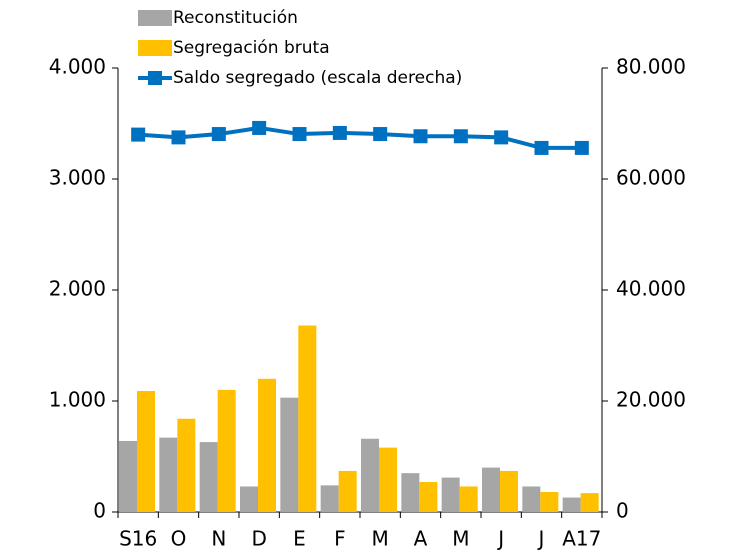 The image size is (734, 552). What do you see at coordinates (299, 539) in the screenshot?
I see `x-tick-label: E` at bounding box center [299, 539].